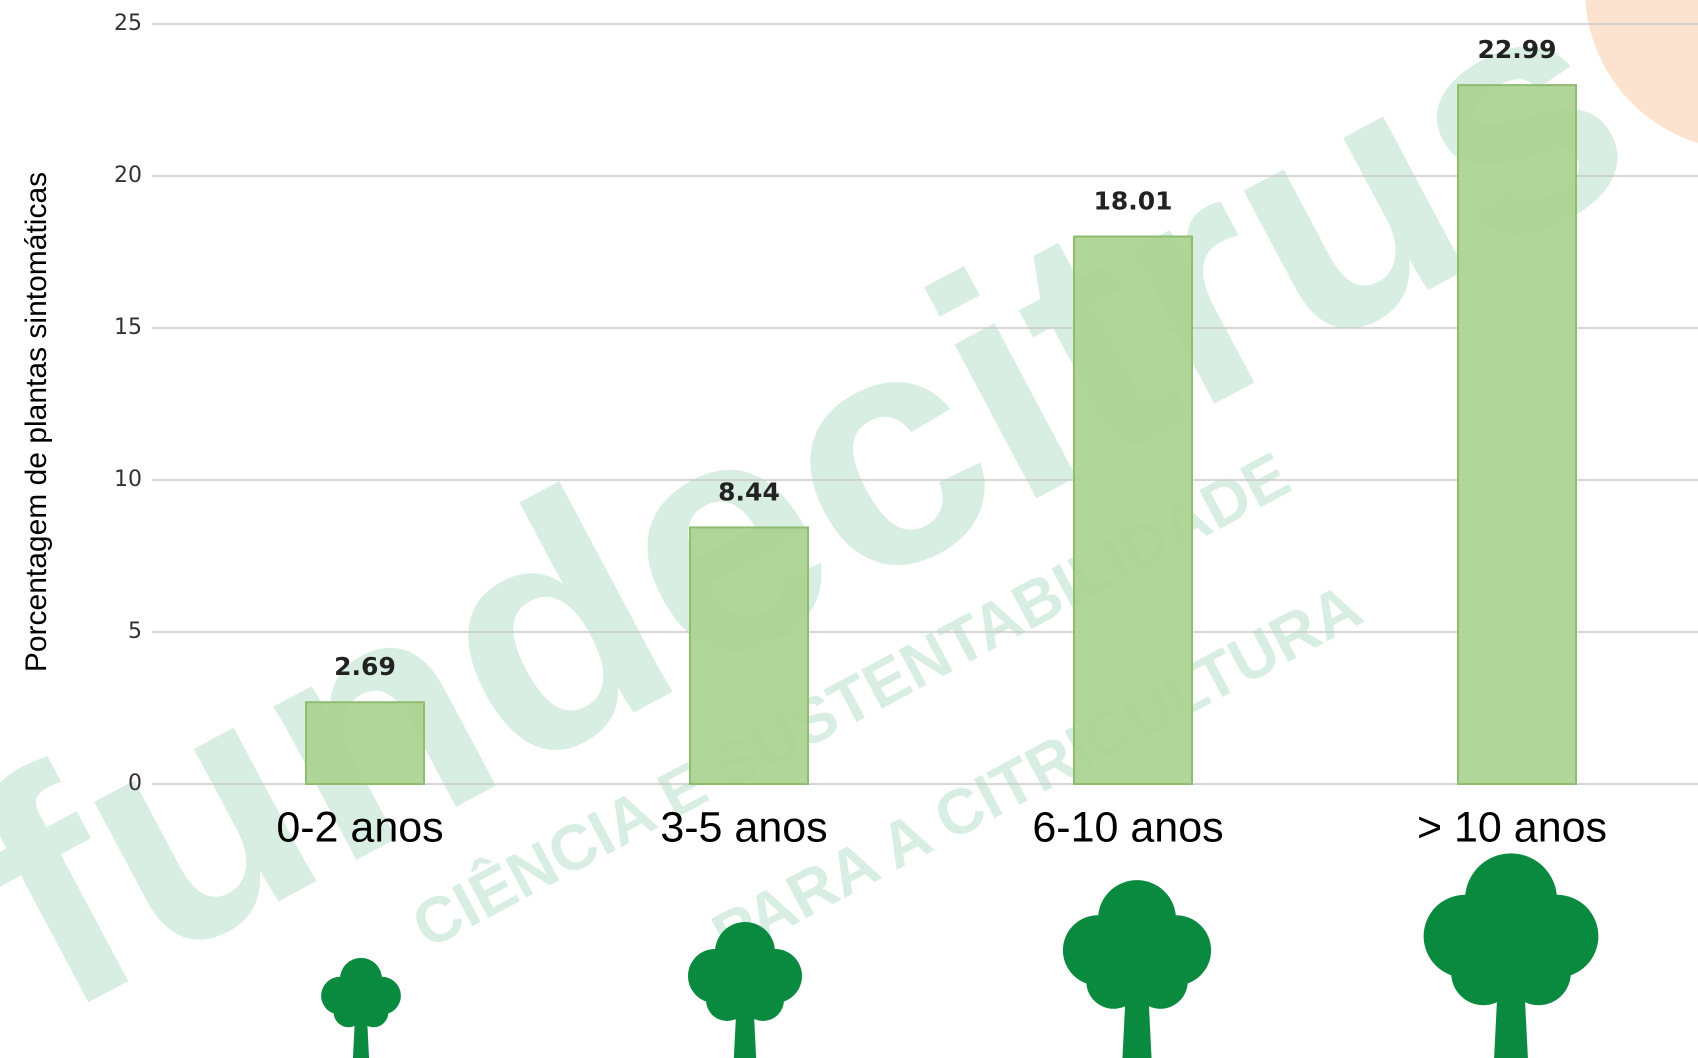  Describe the element at coordinates (359, 827) in the screenshot. I see `x-tick-label: 0-2 anos` at that location.